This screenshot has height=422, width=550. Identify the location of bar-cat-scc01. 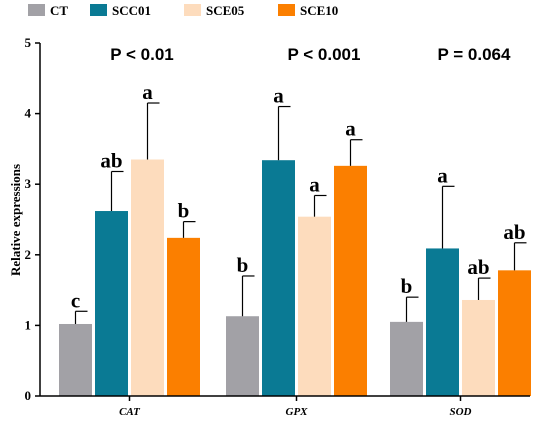
(111, 303).